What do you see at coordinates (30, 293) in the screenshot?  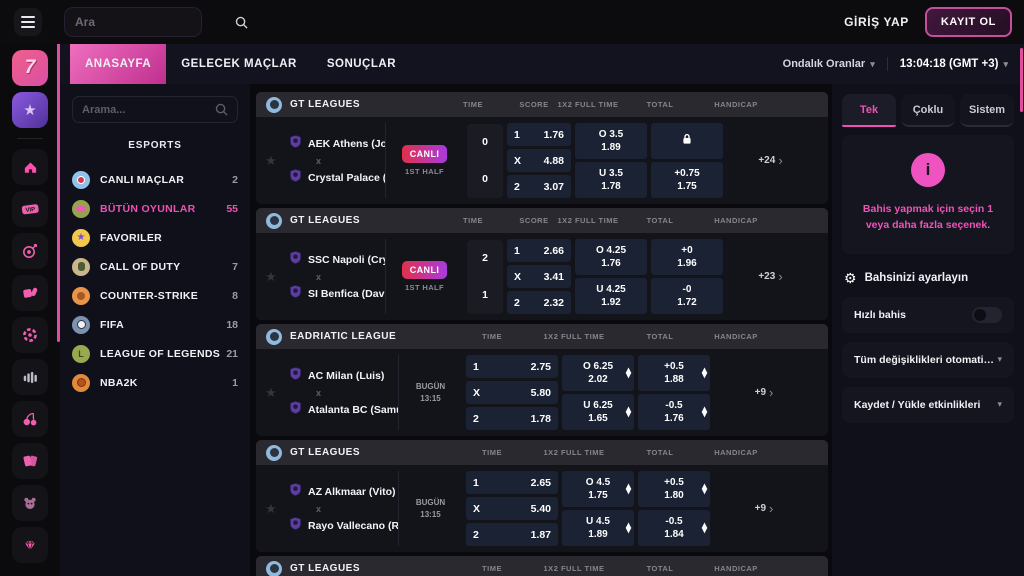 I see `dice-icon` at bounding box center [30, 293].